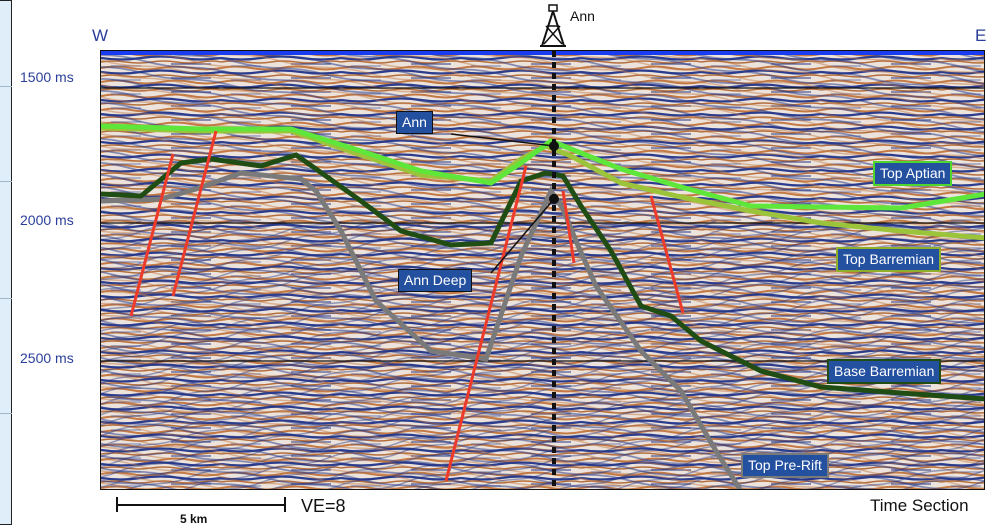  What do you see at coordinates (582, 16) in the screenshot?
I see `well-name-label: Ann` at bounding box center [582, 16].